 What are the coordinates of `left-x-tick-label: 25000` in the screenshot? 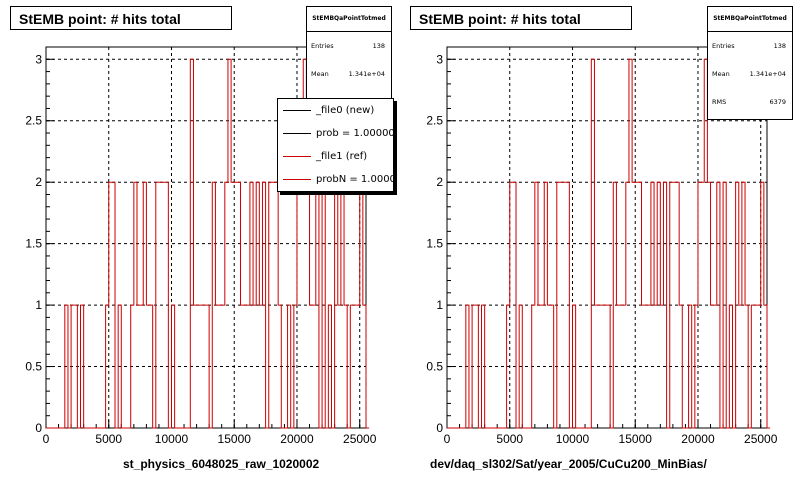 It's located at (360, 439).